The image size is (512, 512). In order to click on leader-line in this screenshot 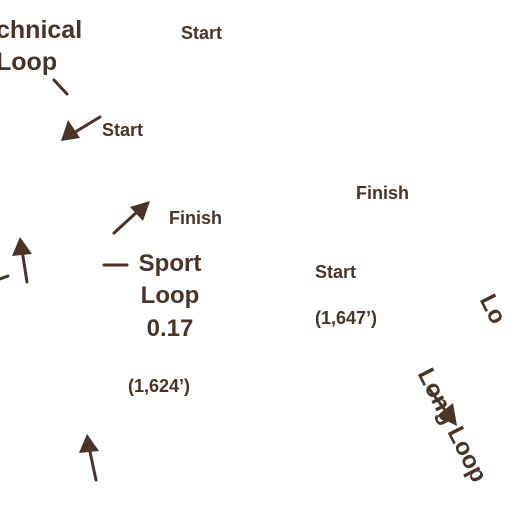, I will do `click(60, 87)`.